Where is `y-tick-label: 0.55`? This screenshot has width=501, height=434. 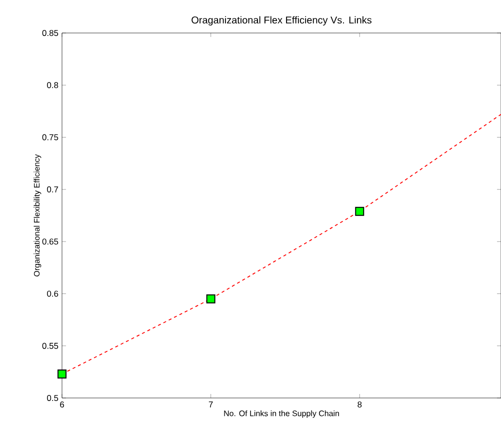
y-tick-label: 0.55 is located at coordinates (50, 345).